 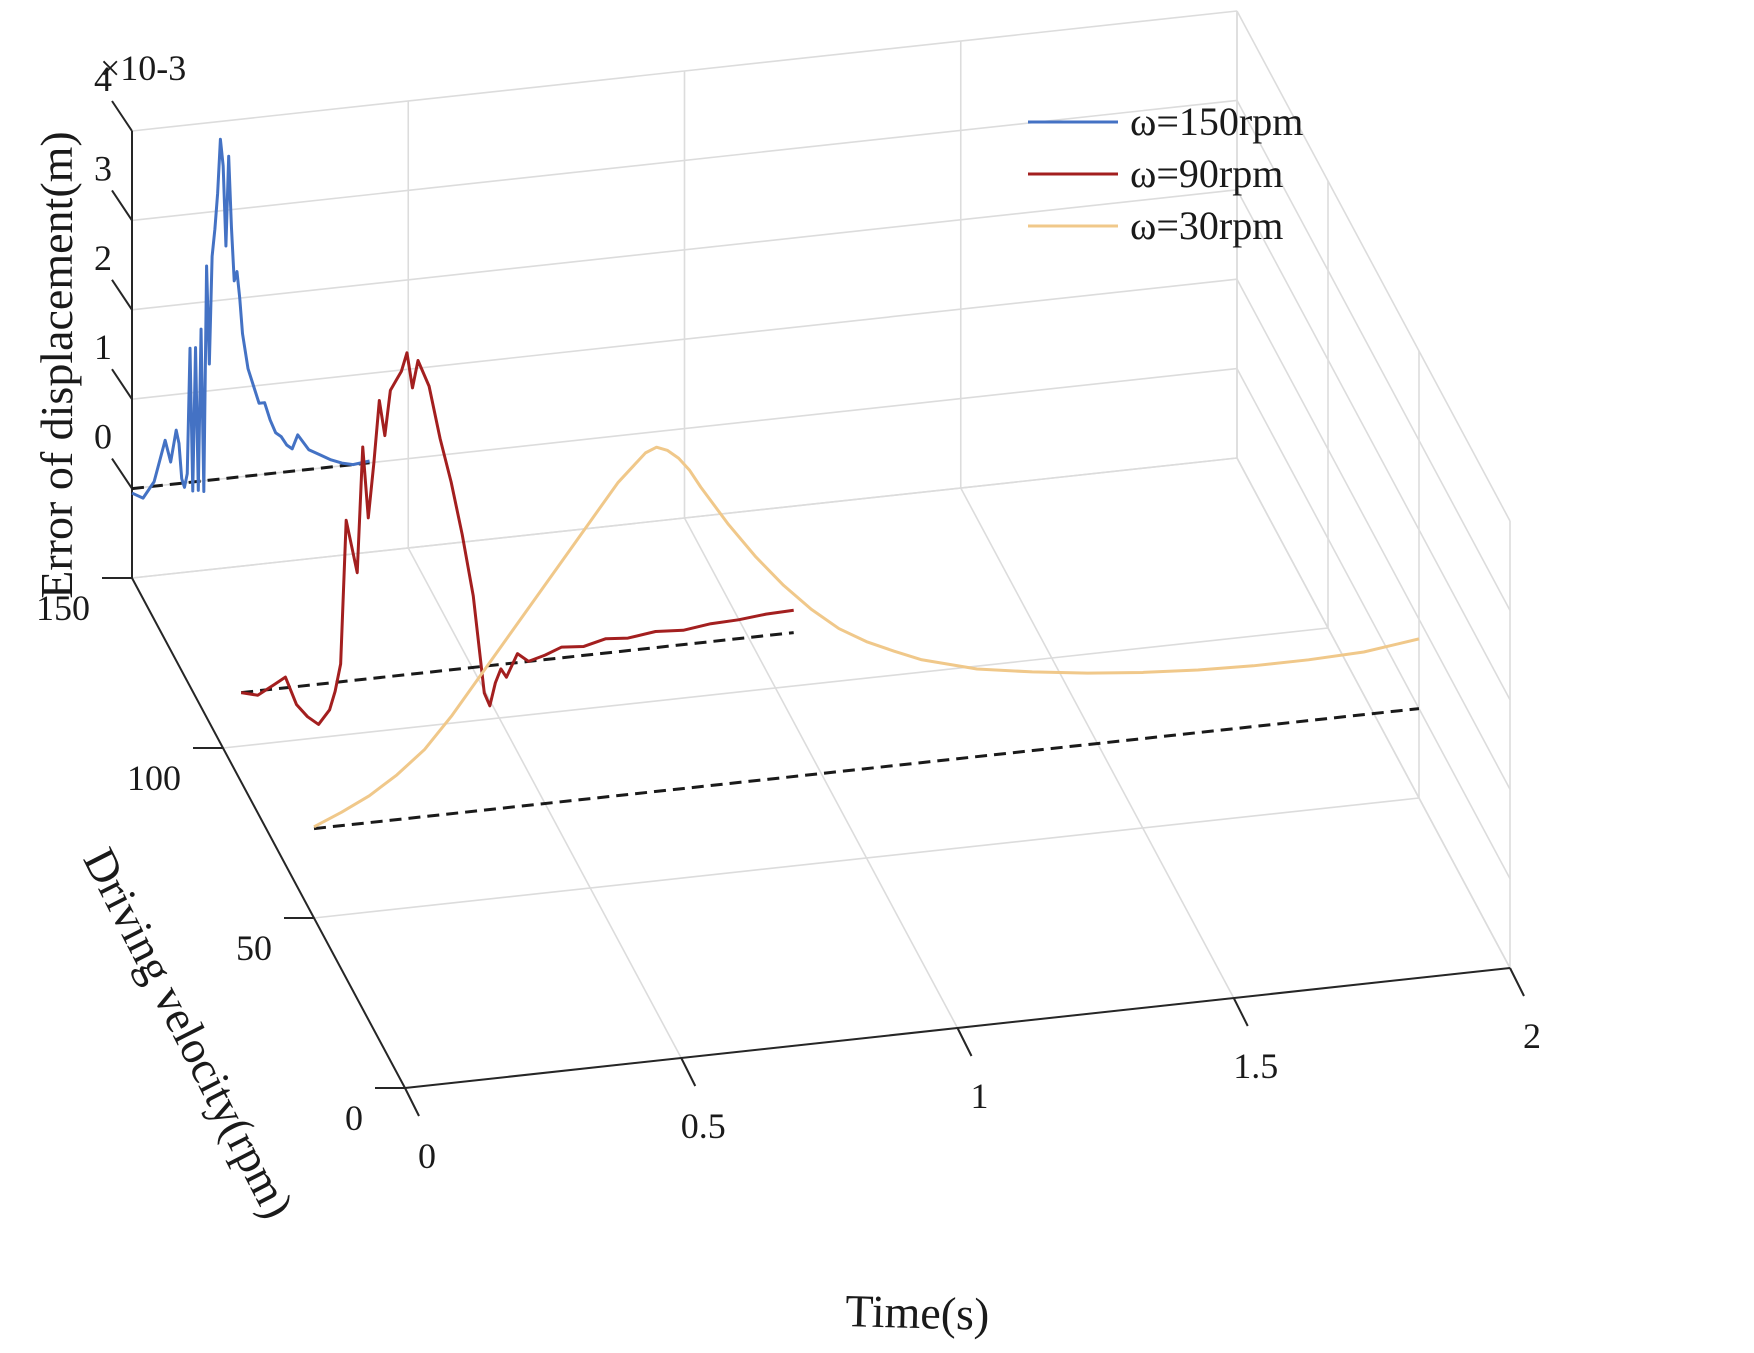 What do you see at coordinates (143, 68) in the screenshot?
I see `z-axis-exponent: ×10-3` at bounding box center [143, 68].